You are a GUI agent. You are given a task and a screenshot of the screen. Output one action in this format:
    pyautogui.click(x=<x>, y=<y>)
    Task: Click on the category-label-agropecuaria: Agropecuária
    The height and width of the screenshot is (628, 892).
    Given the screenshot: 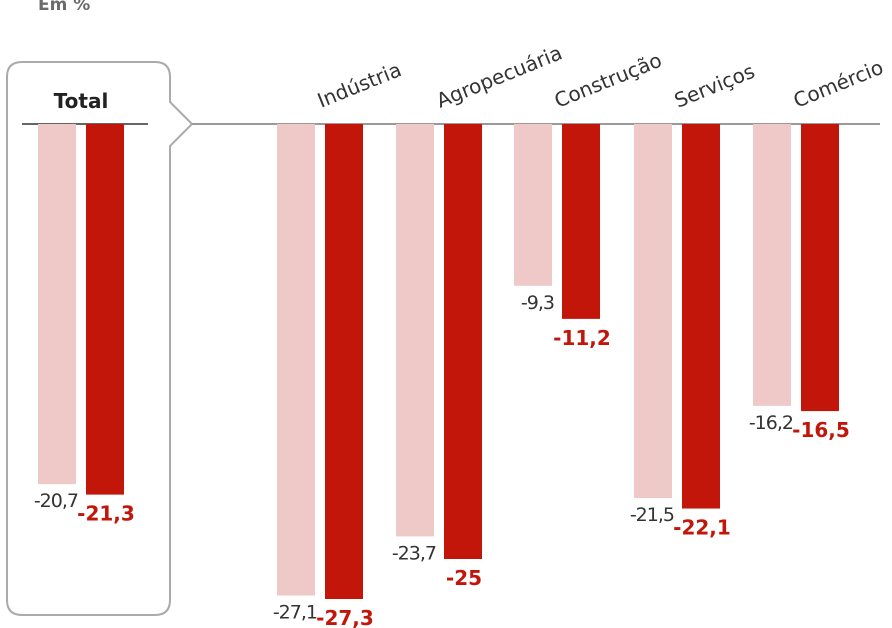 What is the action you would take?
    pyautogui.click(x=499, y=76)
    